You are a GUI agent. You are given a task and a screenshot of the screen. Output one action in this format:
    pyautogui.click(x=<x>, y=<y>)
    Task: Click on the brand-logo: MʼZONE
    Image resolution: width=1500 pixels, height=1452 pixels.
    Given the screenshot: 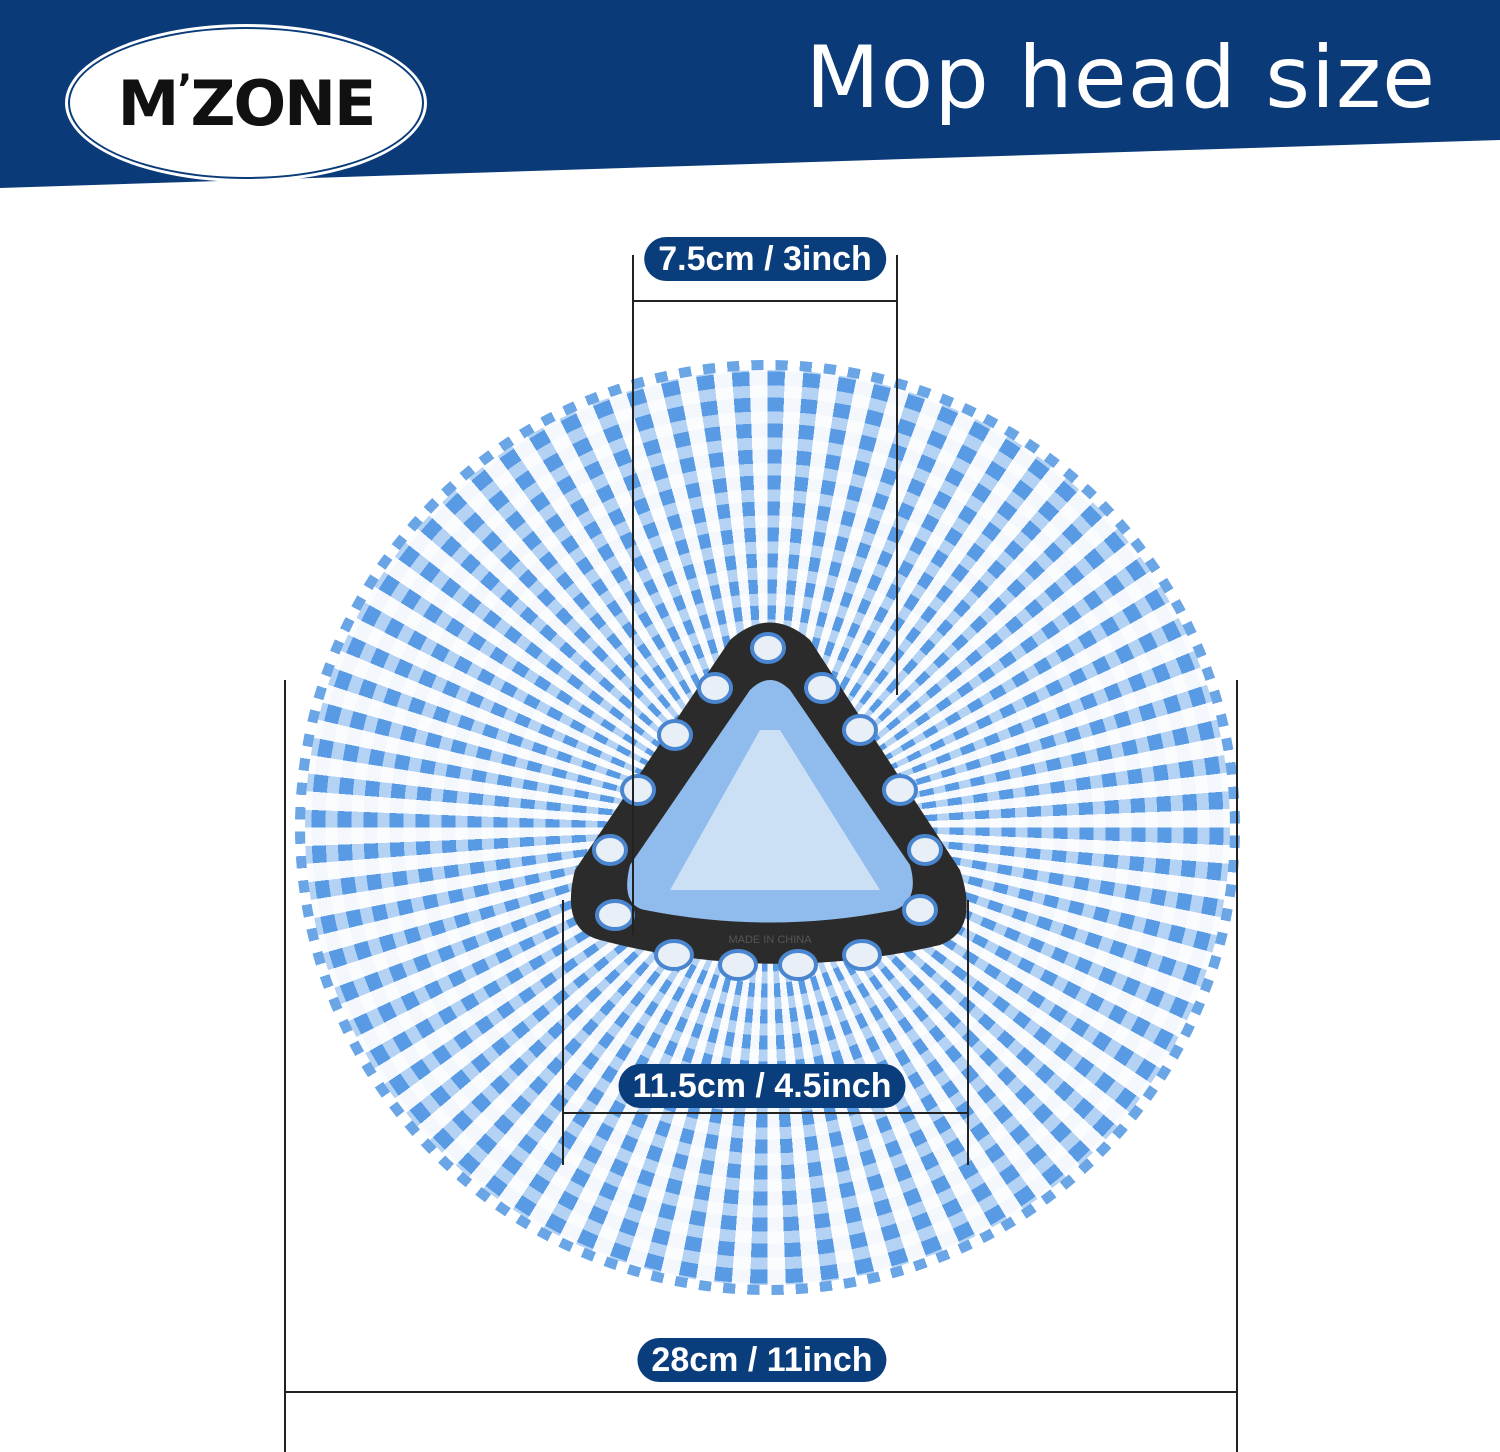 What is the action you would take?
    pyautogui.click(x=246, y=103)
    